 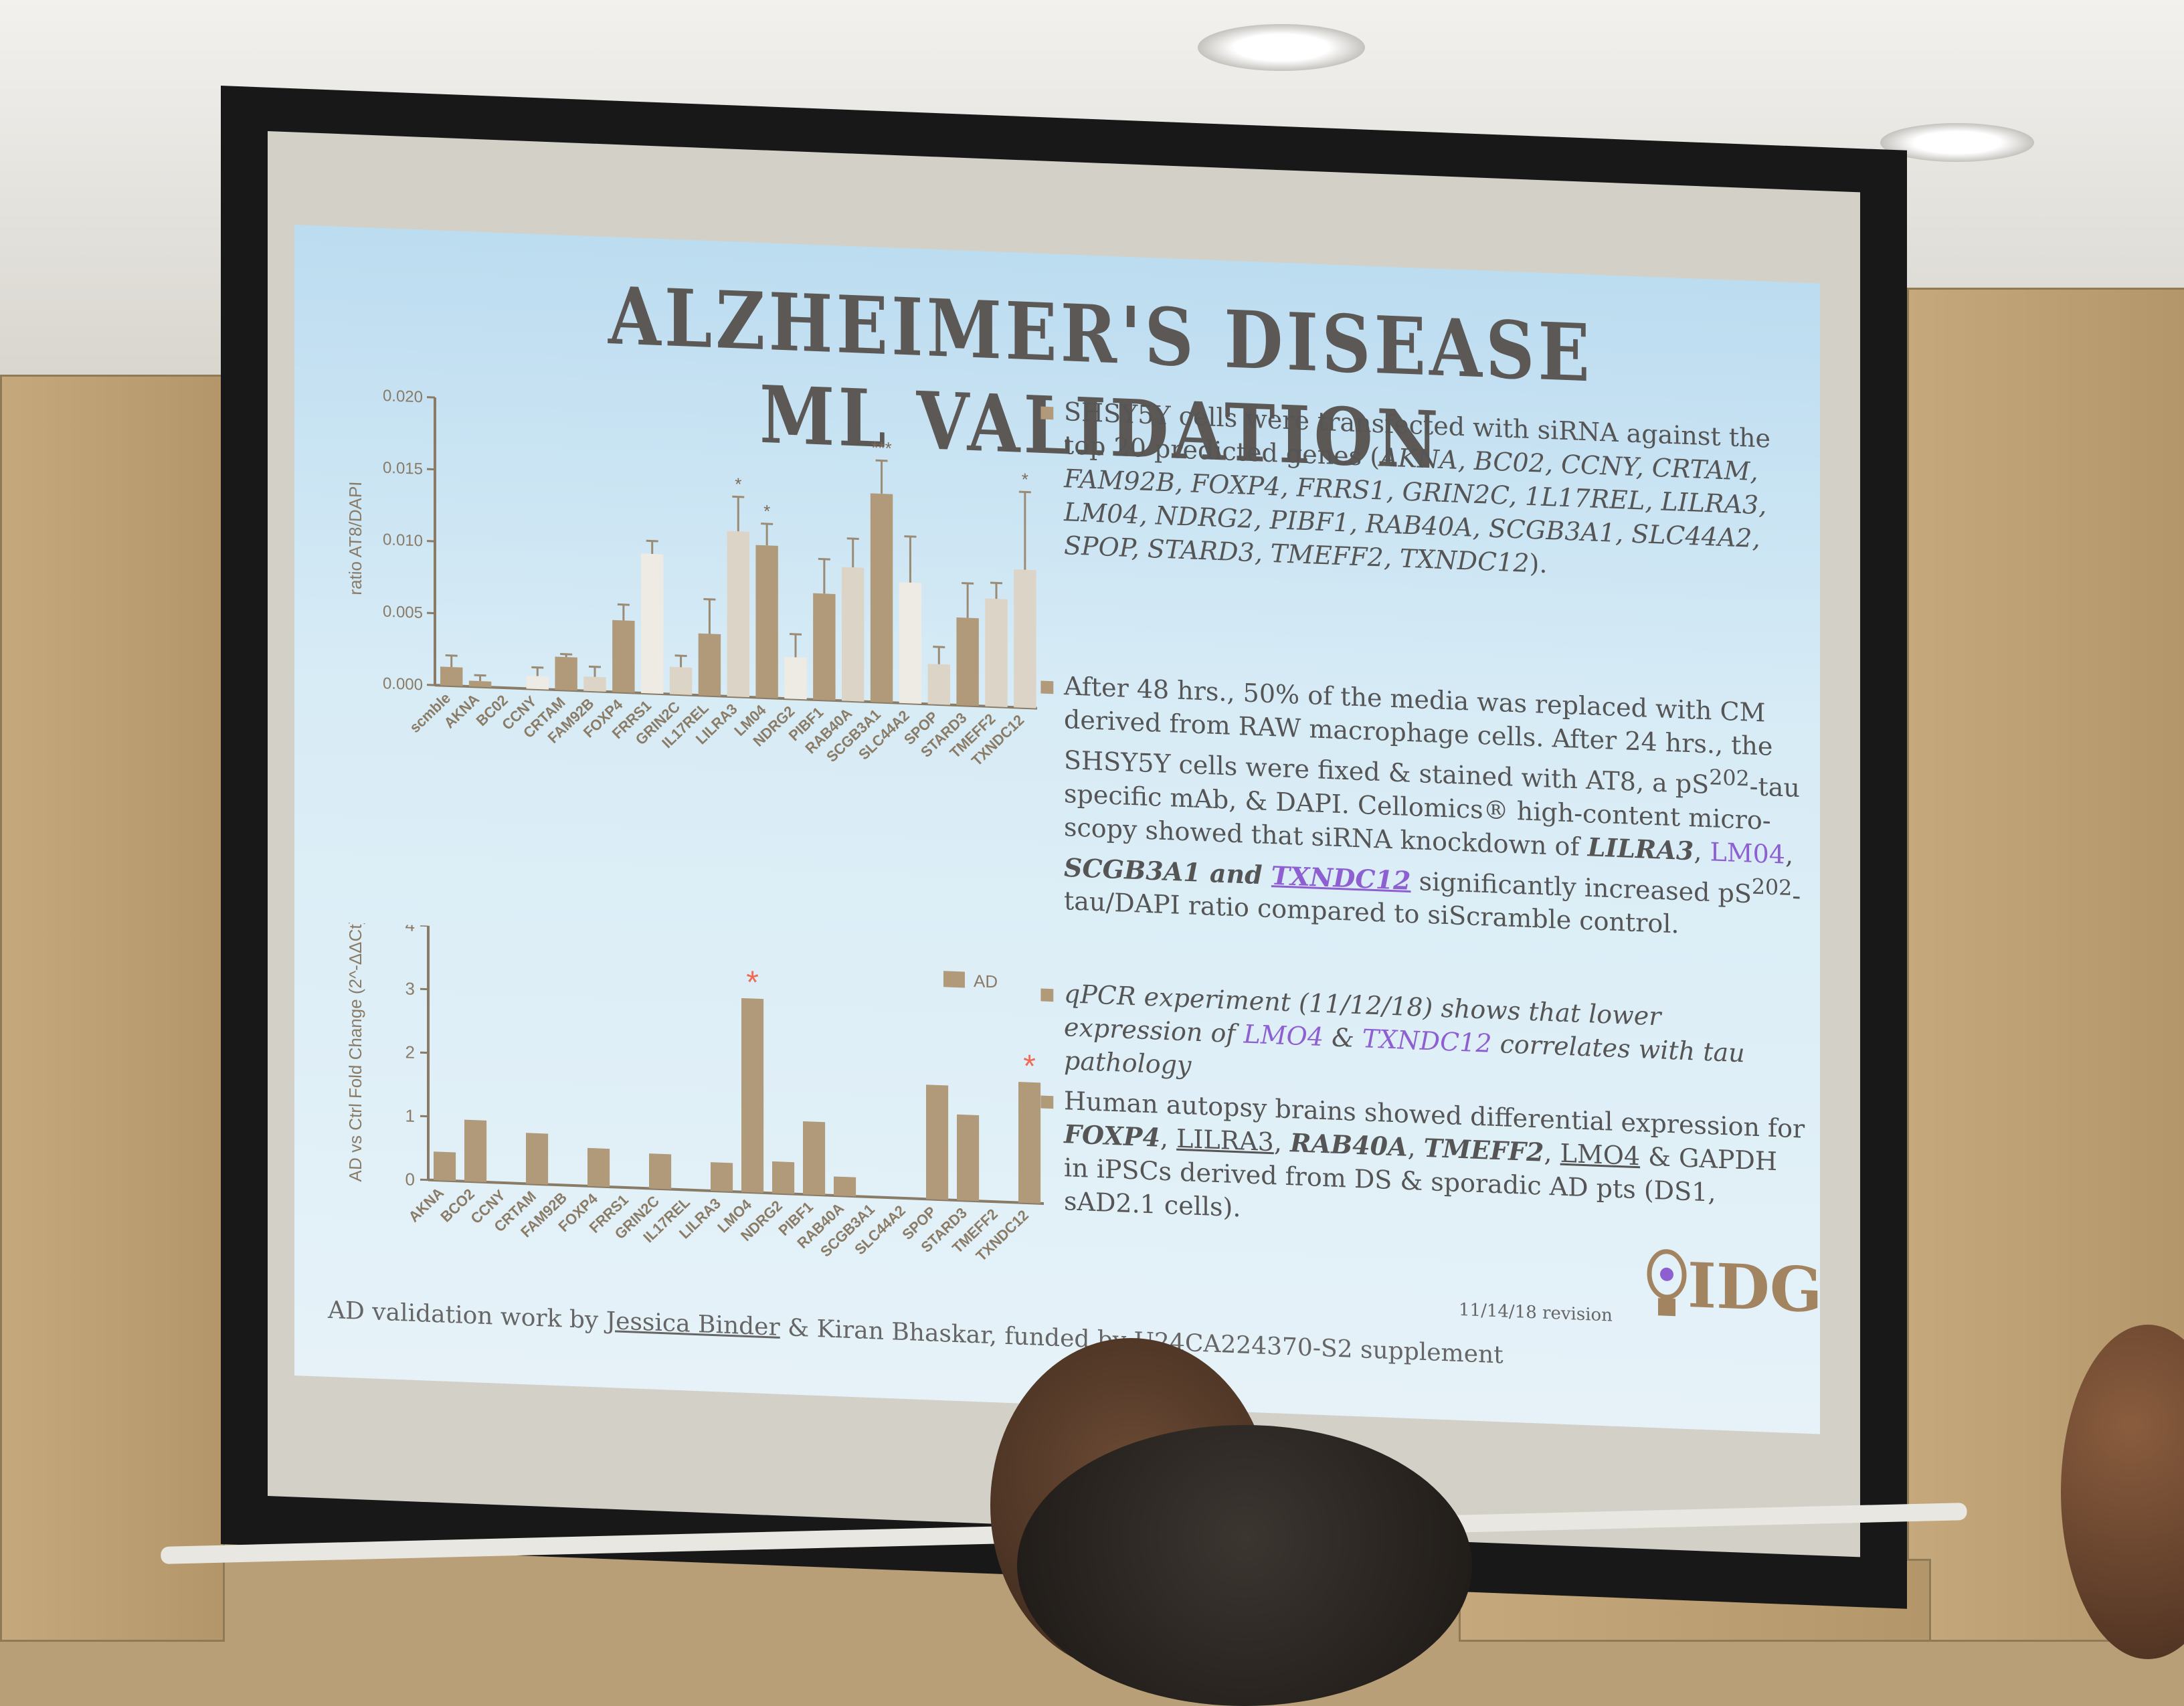 What do you see at coordinates (467, 1316) in the screenshot?
I see `footer-prefix: AD validation work by` at bounding box center [467, 1316].